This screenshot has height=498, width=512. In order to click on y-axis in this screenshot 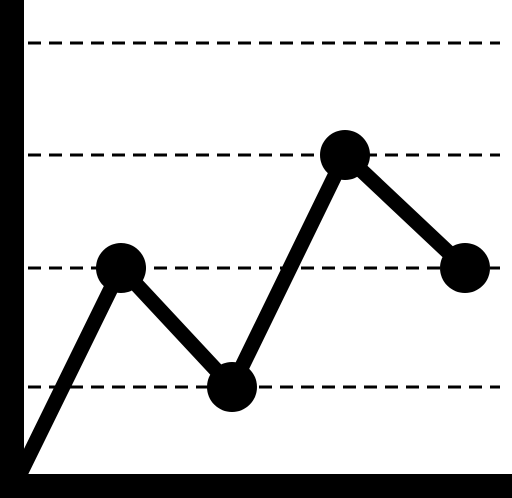, I will do `click(12, 249)`.